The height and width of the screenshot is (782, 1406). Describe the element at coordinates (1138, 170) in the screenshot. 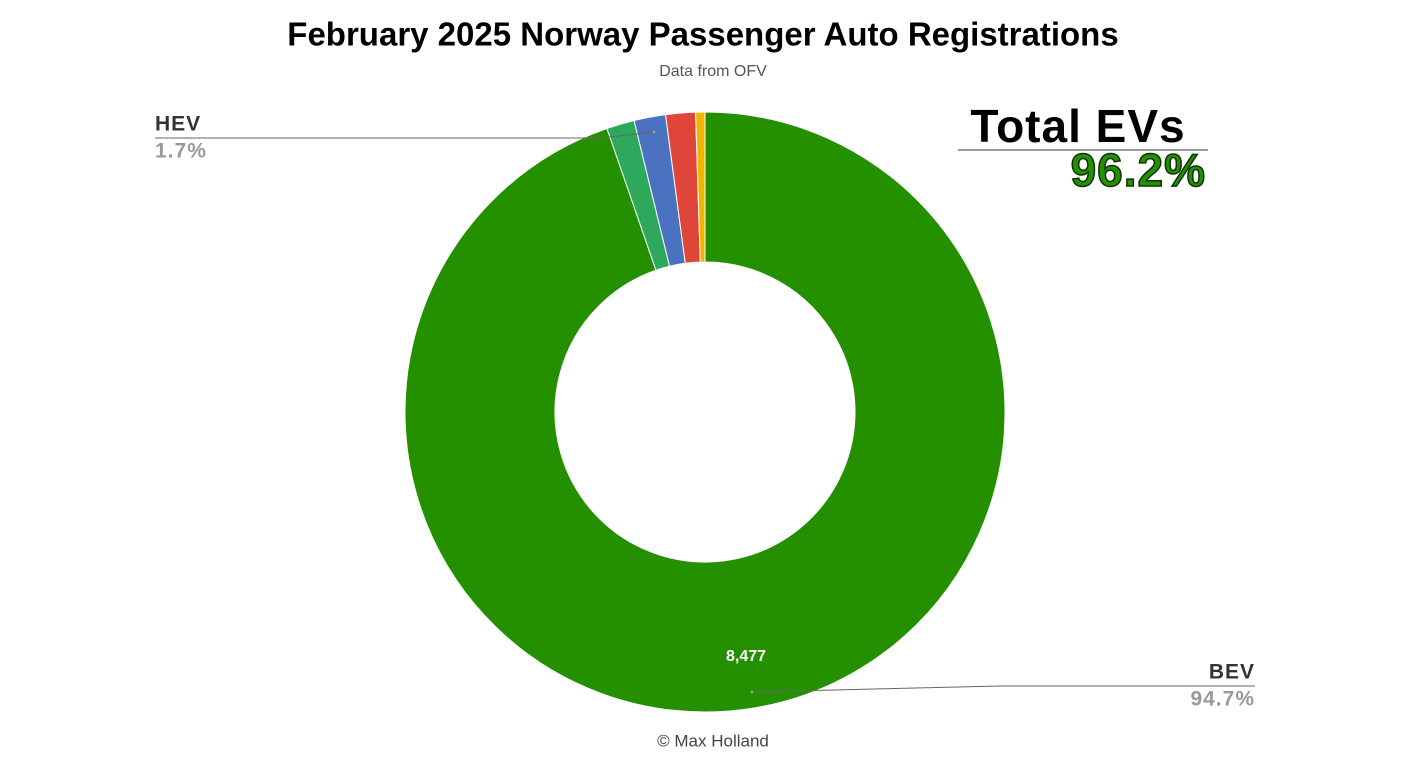

I see `annotation-value: 96.2%` at that location.